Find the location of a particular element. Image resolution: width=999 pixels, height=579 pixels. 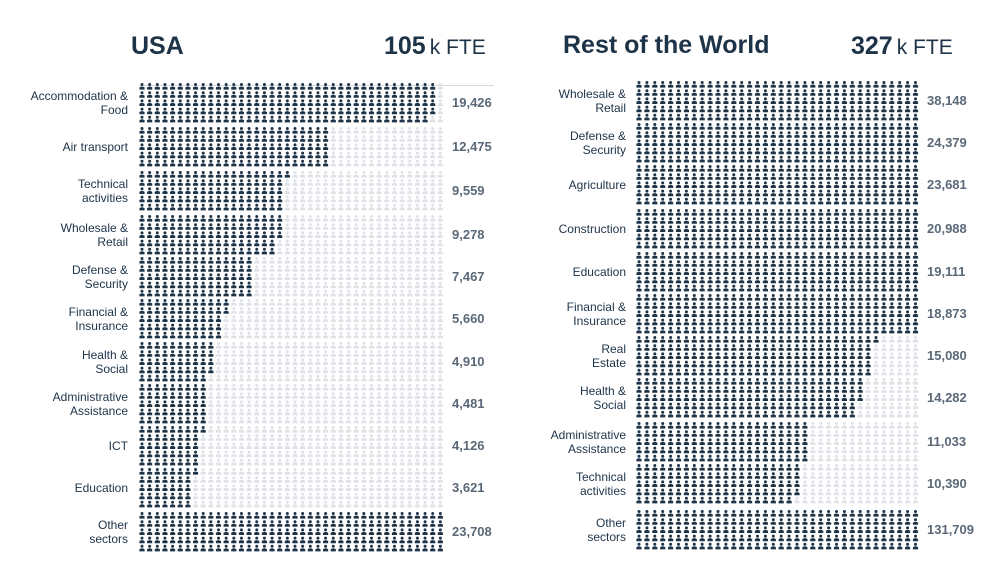

row-value-label: 38,148 is located at coordinates (947, 100).